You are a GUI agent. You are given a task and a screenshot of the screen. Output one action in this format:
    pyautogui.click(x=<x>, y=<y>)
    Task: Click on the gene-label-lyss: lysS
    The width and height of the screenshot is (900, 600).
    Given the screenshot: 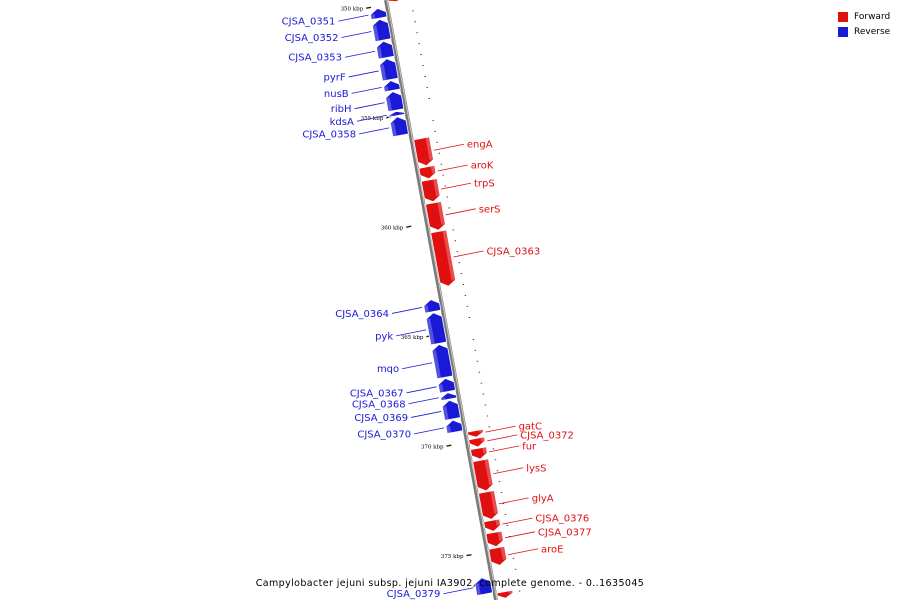 What is the action you would take?
    pyautogui.click(x=536, y=468)
    